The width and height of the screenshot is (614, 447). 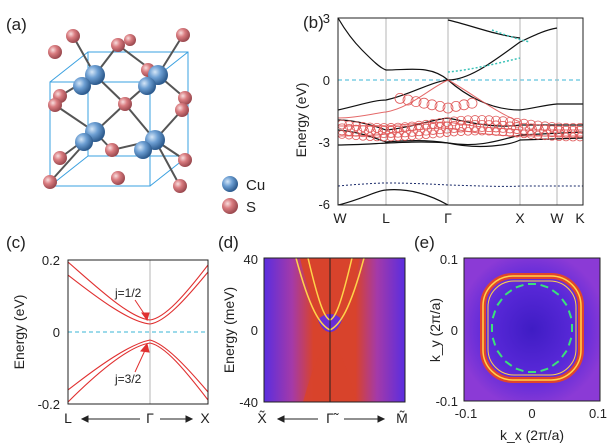 What do you see at coordinates (128, 293) in the screenshot?
I see `panel-c-annotation: j=1/2` at bounding box center [128, 293].